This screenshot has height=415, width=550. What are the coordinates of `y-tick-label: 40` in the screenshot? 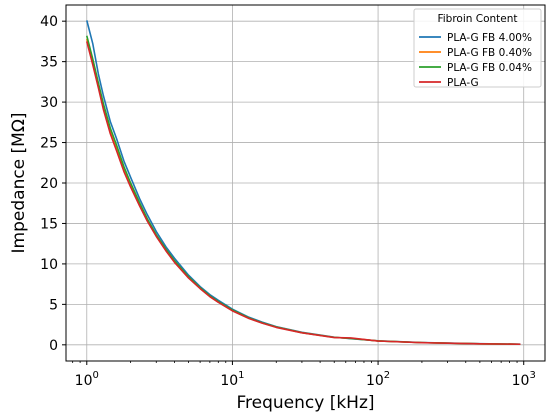 It's located at (49, 22).